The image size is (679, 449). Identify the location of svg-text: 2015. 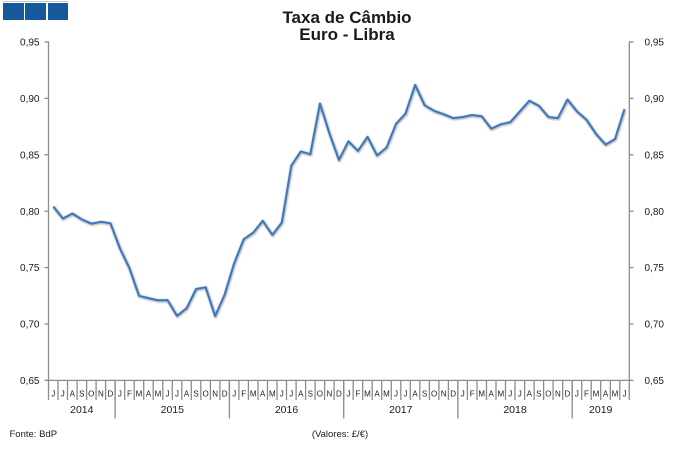
(173, 410).